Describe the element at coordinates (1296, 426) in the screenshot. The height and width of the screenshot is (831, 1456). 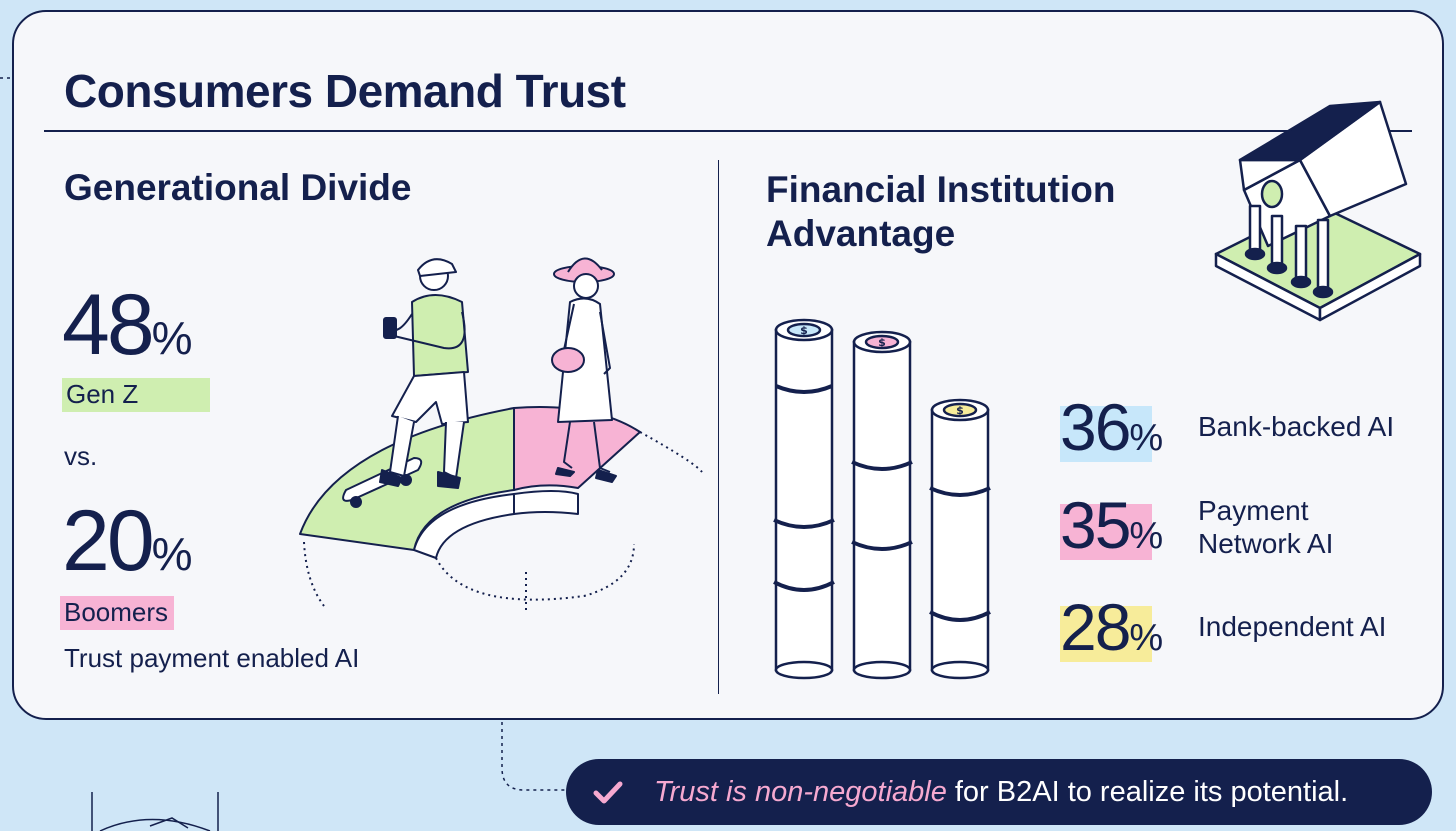
I see `stat-label: Bank-backed AI` at that location.